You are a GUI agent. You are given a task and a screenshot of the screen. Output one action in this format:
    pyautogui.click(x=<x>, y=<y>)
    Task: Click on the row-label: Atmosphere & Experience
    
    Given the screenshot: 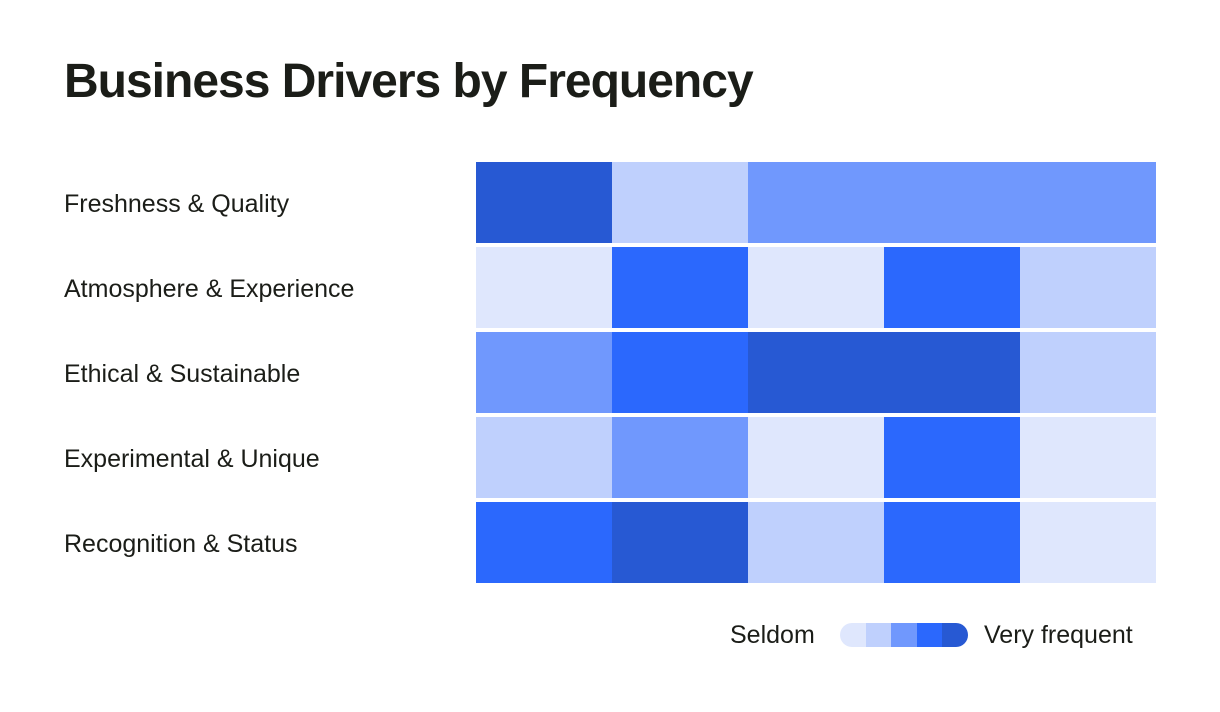 What is the action you would take?
    pyautogui.click(x=209, y=289)
    